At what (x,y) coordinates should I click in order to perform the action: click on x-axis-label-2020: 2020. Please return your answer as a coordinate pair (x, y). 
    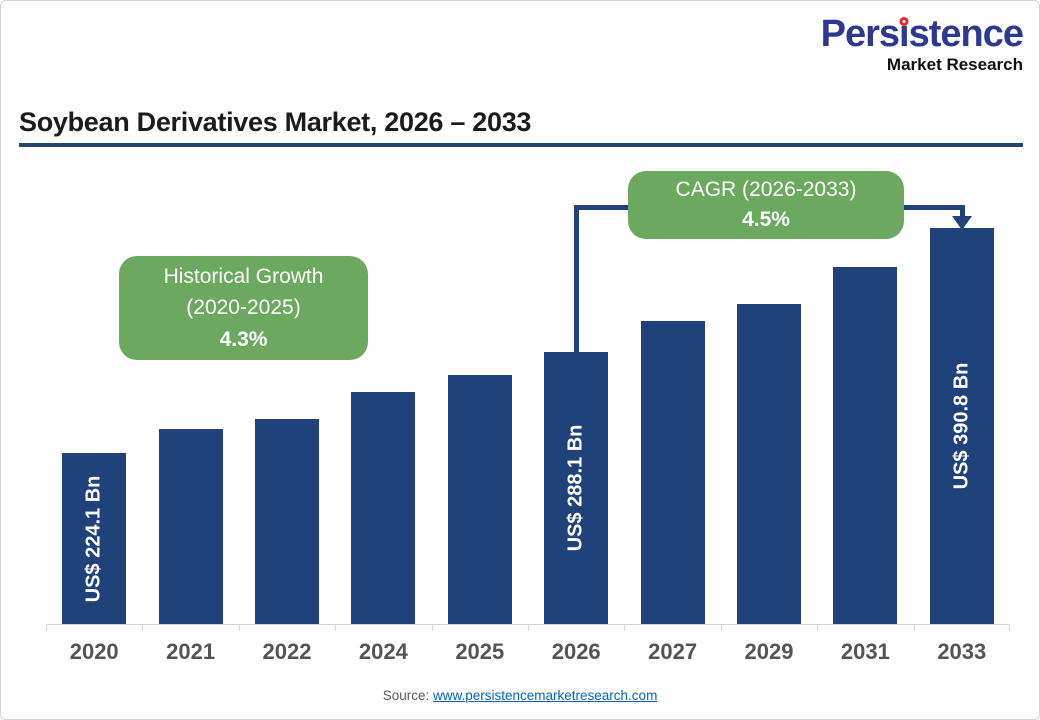
    Looking at the image, I should click on (94, 651).